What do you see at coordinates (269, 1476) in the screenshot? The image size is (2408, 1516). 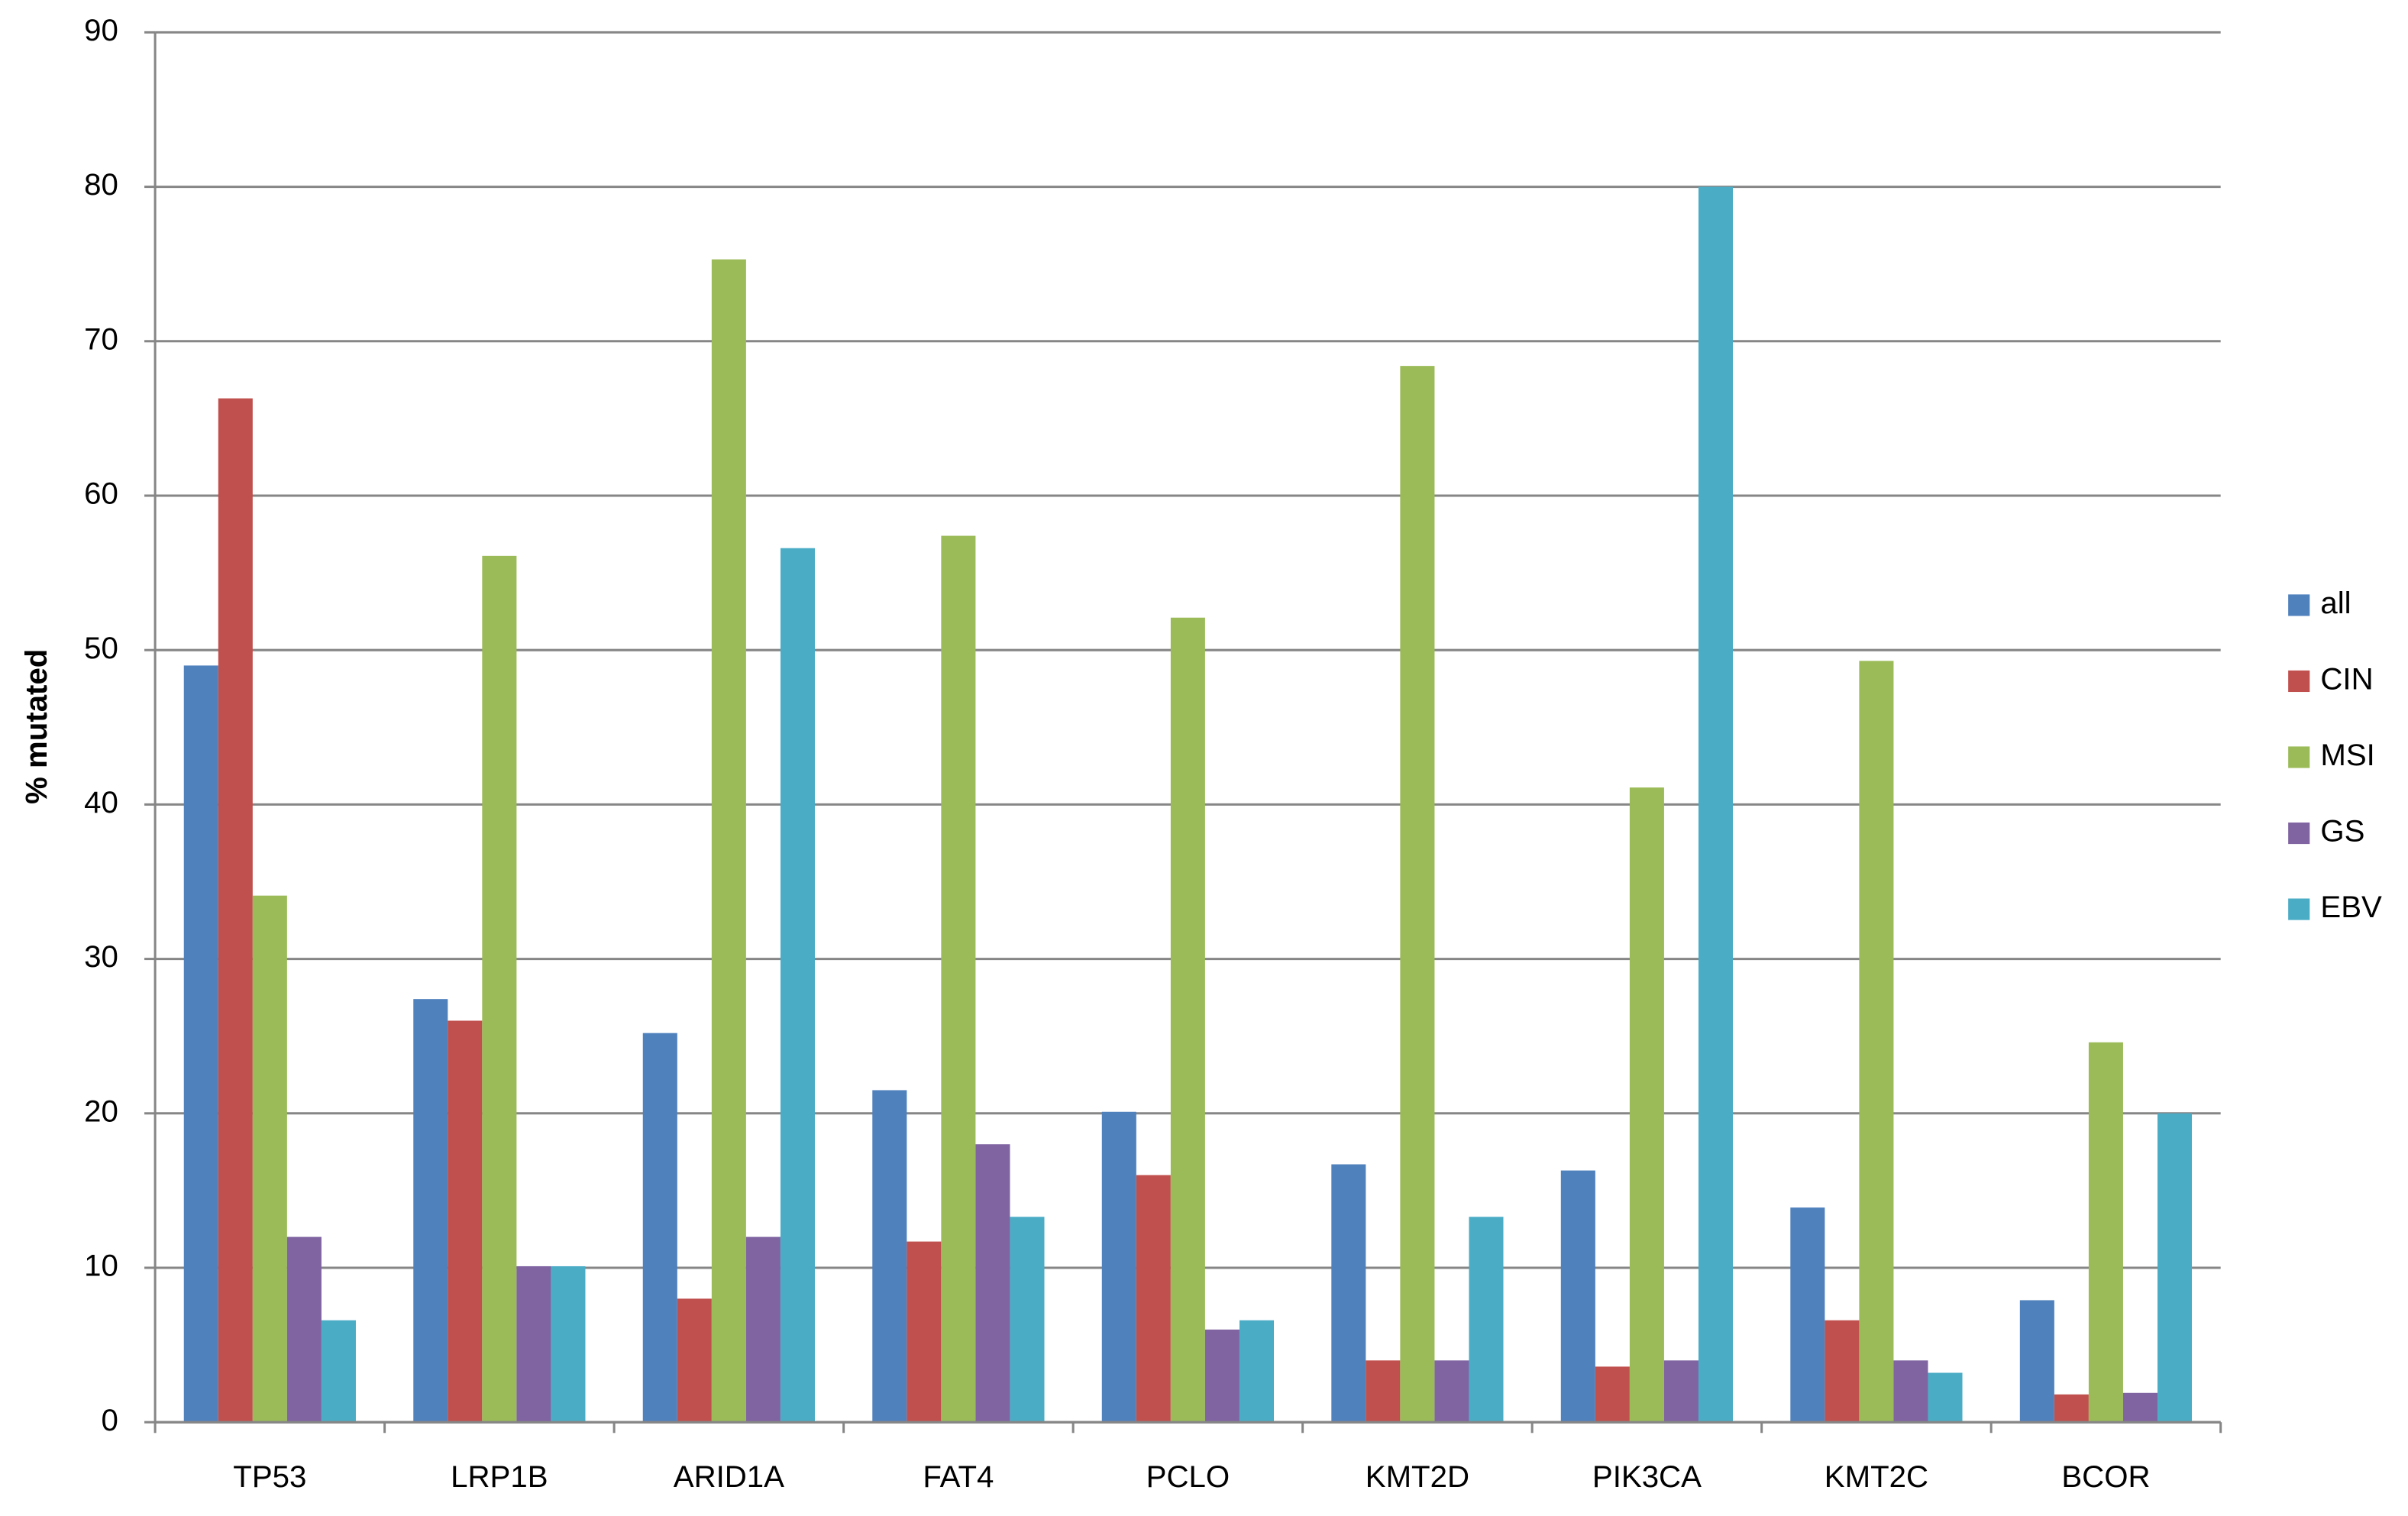 I see `x-tick-label: TP53` at bounding box center [269, 1476].